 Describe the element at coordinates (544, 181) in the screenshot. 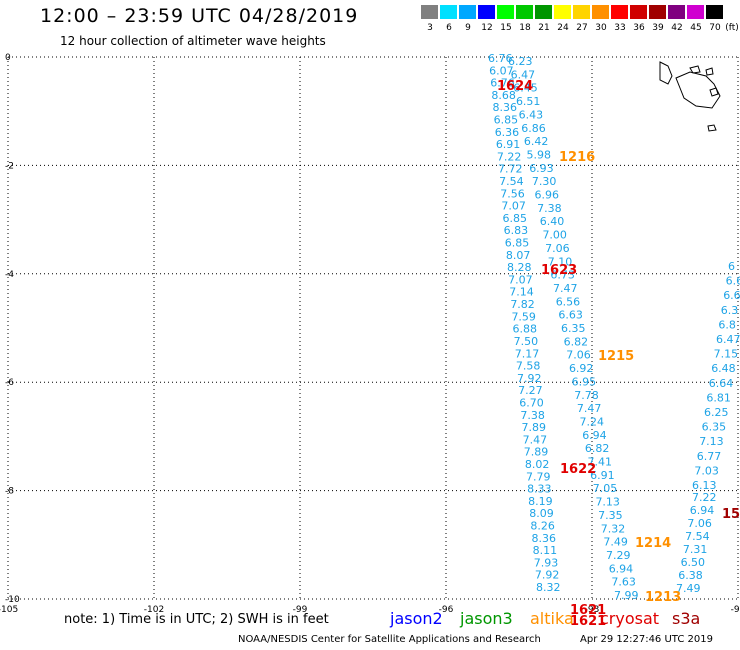

I see `swh-value: 7.30` at that location.